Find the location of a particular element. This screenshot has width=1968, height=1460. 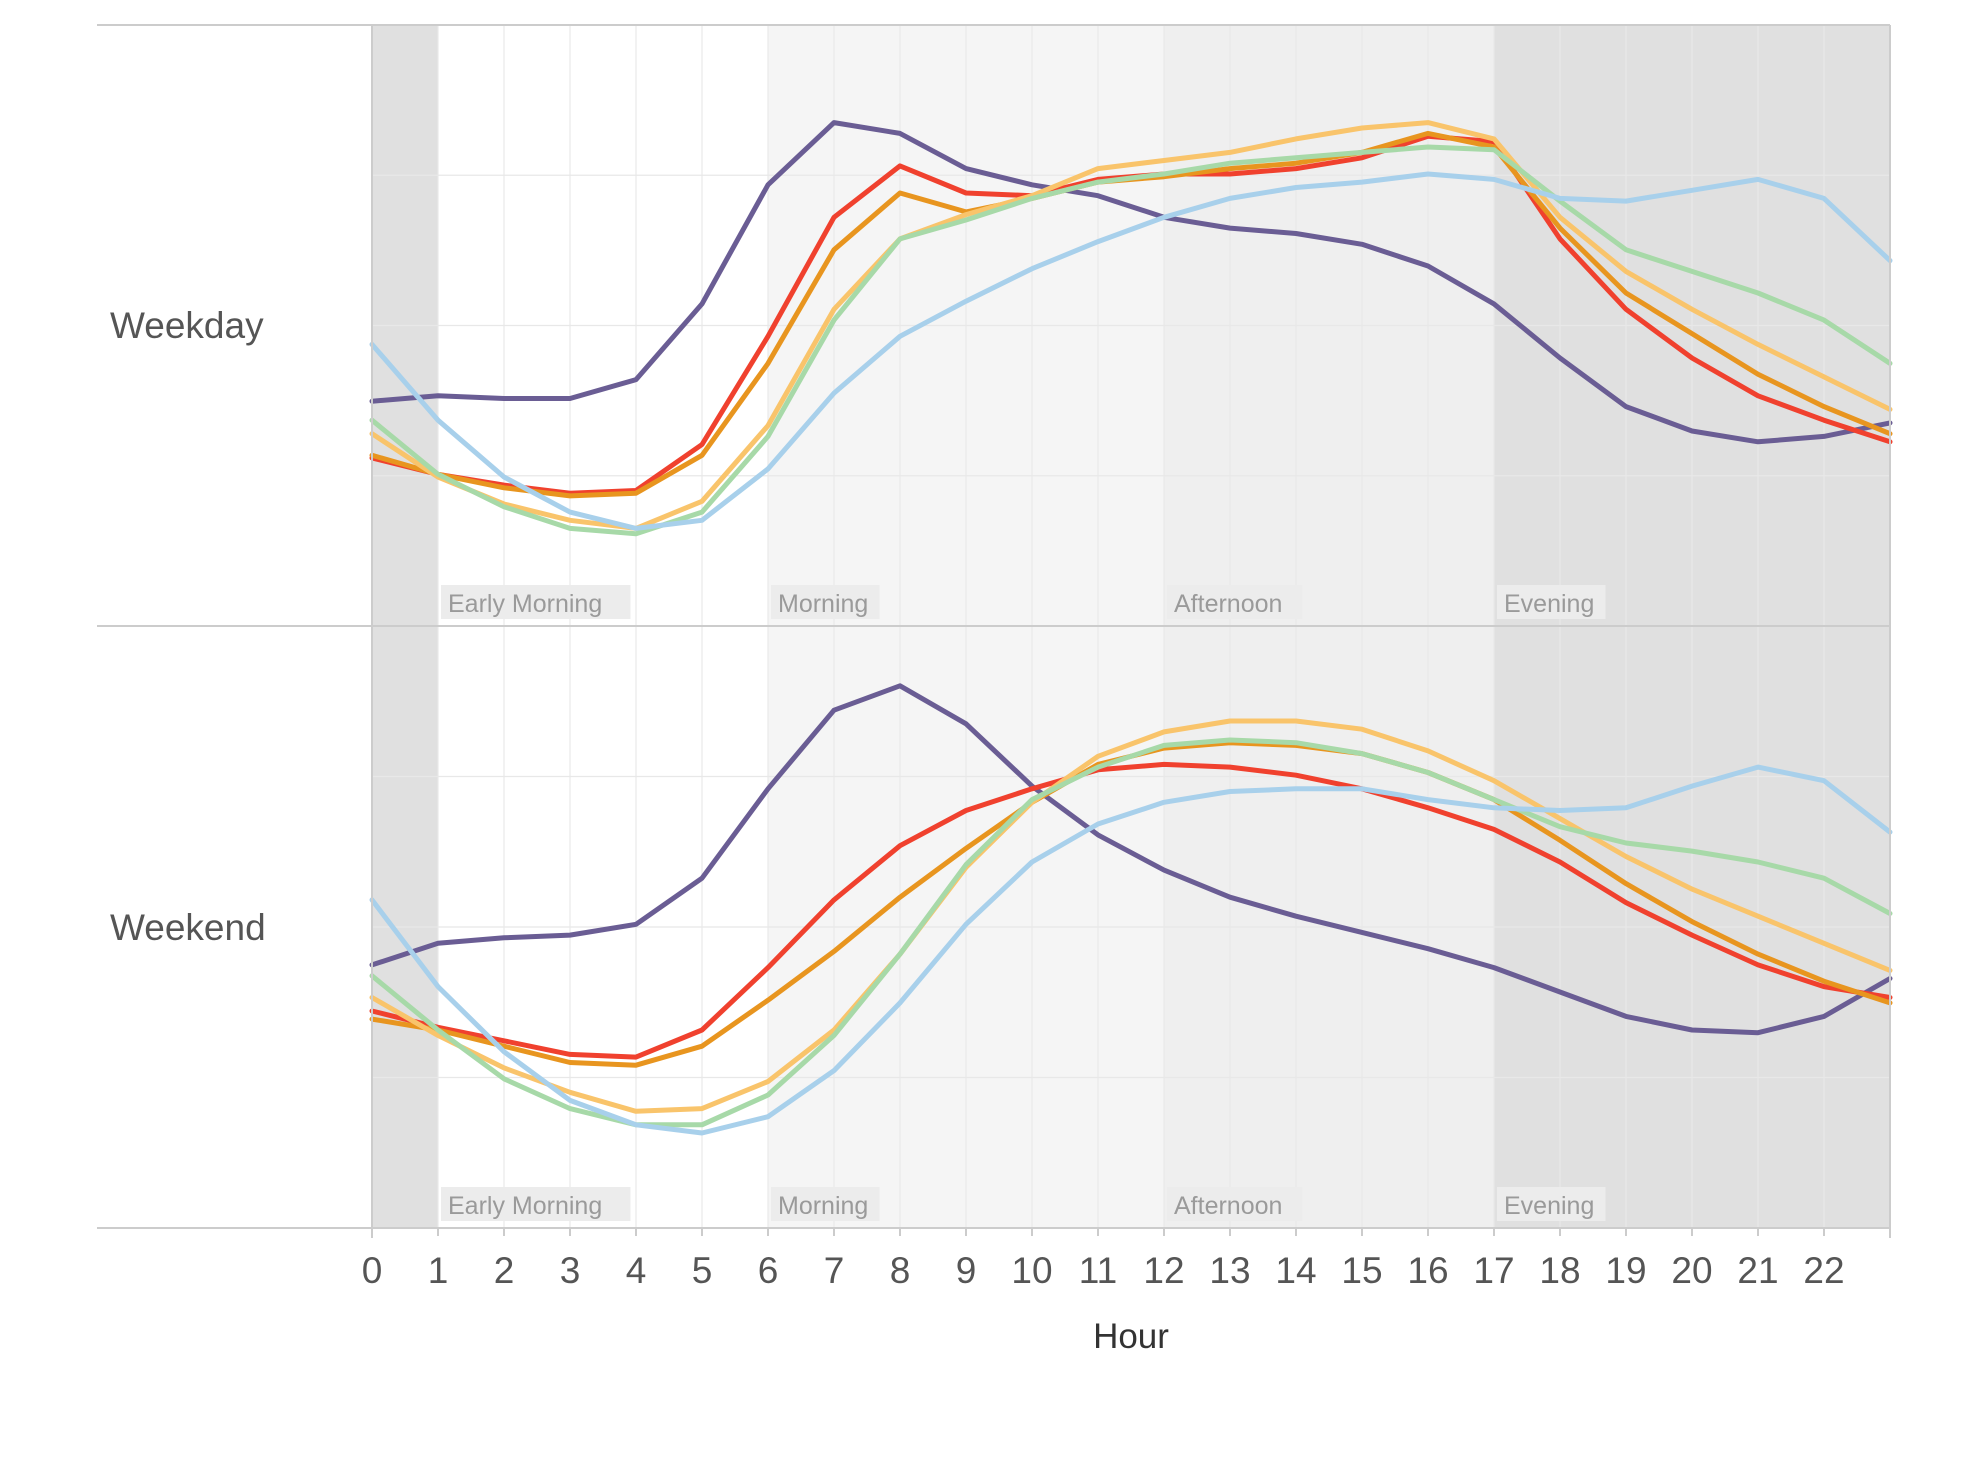

x-tick-label: 22 is located at coordinates (1823, 1270).